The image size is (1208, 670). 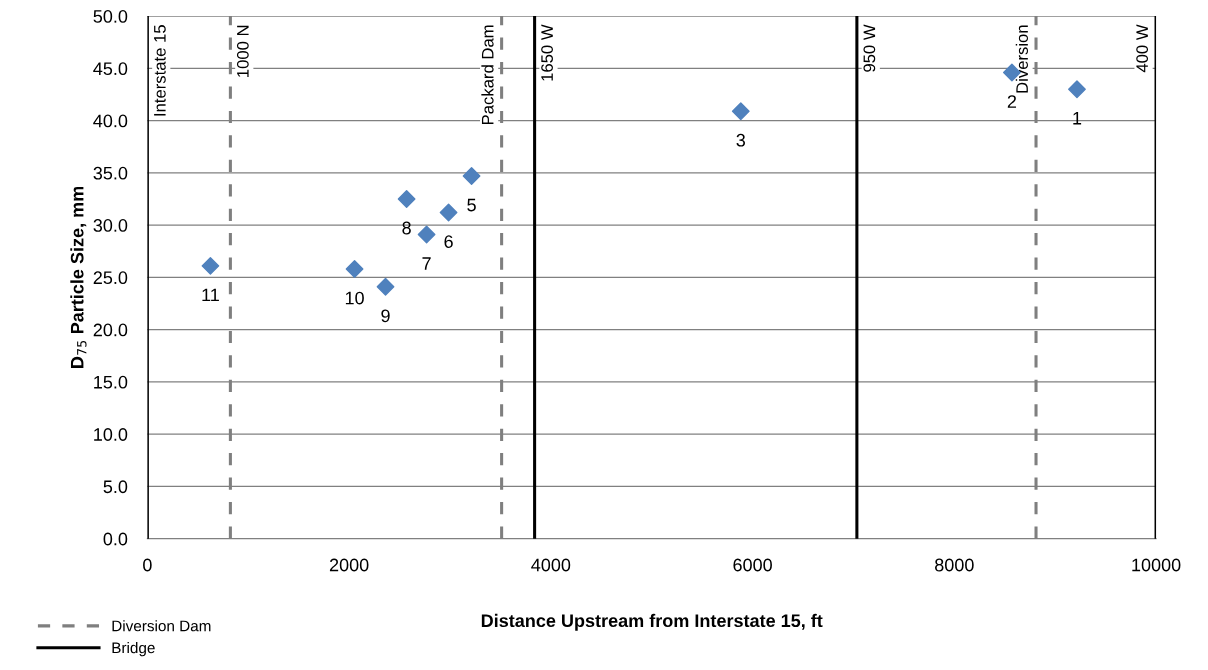 I want to click on annotation: 1, so click(x=1077, y=118).